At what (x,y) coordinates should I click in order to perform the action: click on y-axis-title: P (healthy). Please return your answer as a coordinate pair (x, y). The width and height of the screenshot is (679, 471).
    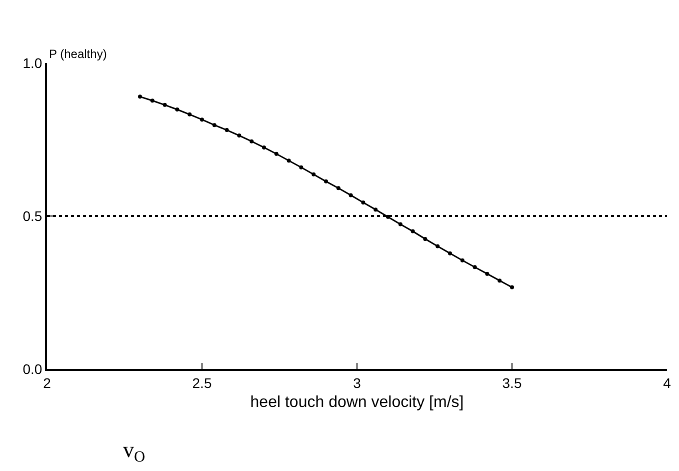
    Looking at the image, I should click on (78, 54).